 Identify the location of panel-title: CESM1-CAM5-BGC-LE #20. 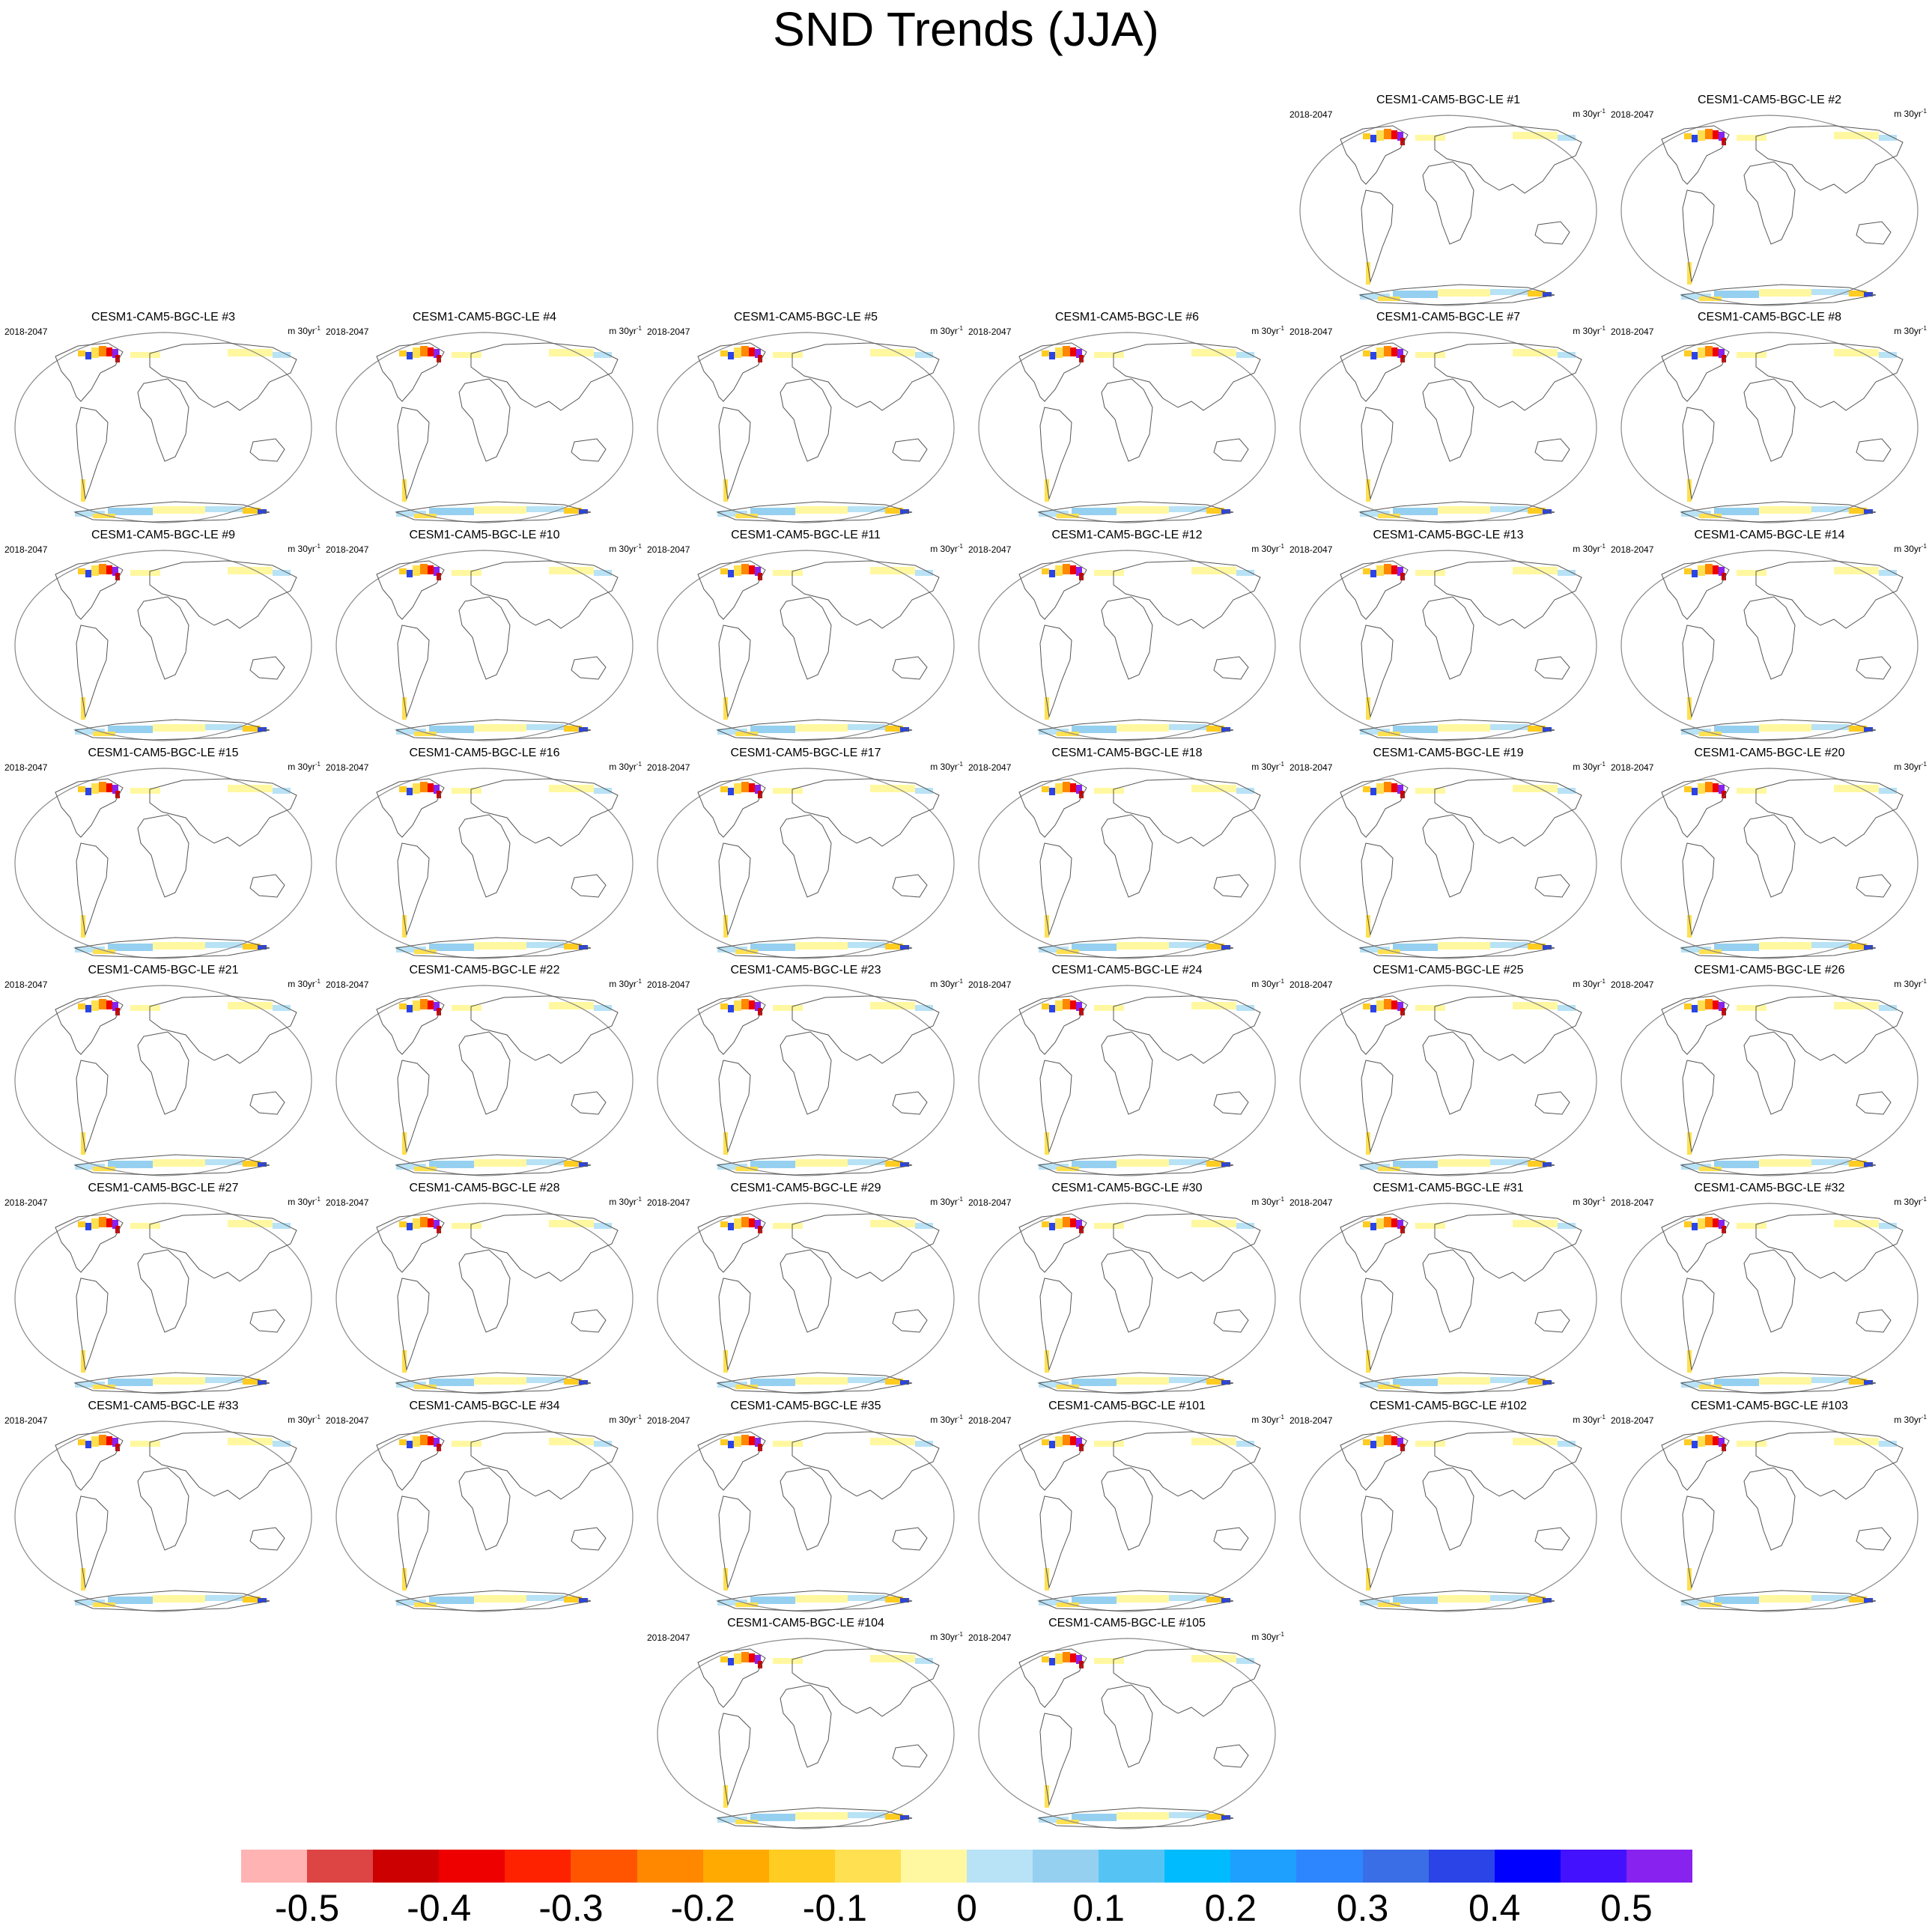
(1769, 753).